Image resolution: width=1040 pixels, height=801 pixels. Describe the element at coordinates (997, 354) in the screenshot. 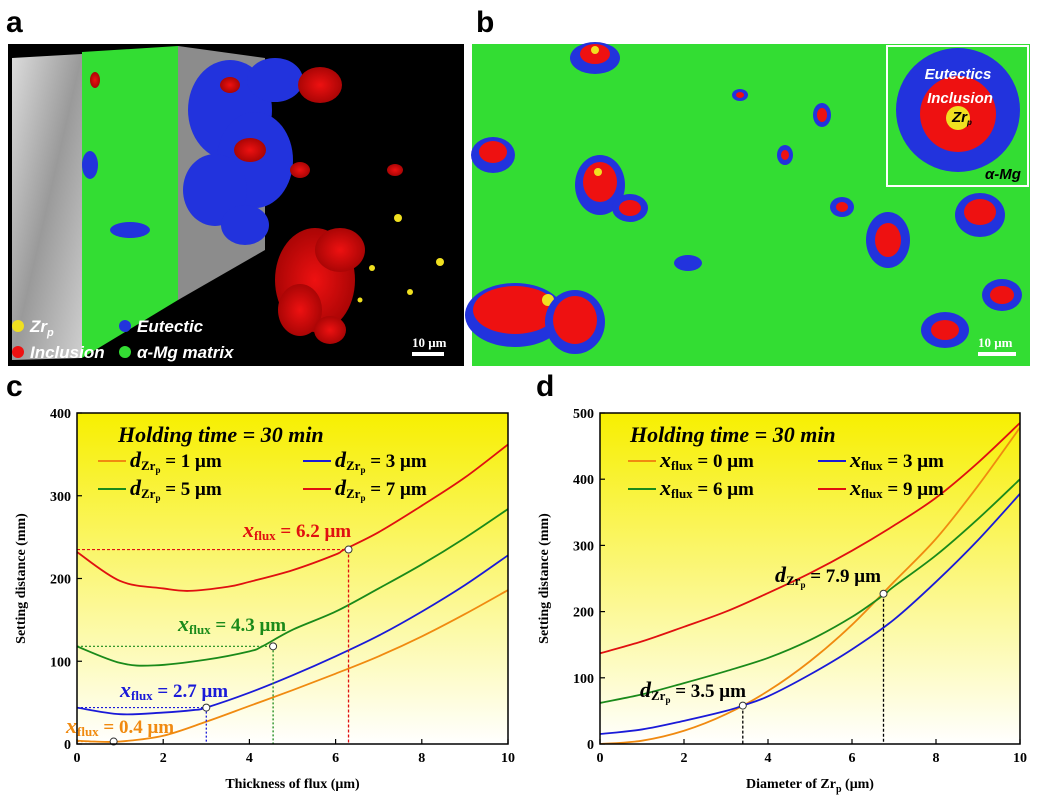

I see `panel-b-scale-bar` at that location.